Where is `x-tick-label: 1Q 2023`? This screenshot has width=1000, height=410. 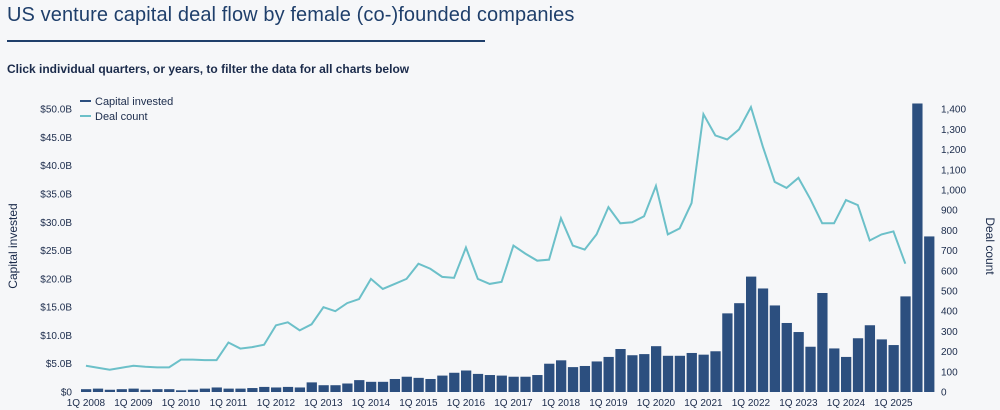
x-tick-label: 1Q 2023 is located at coordinates (798, 403).